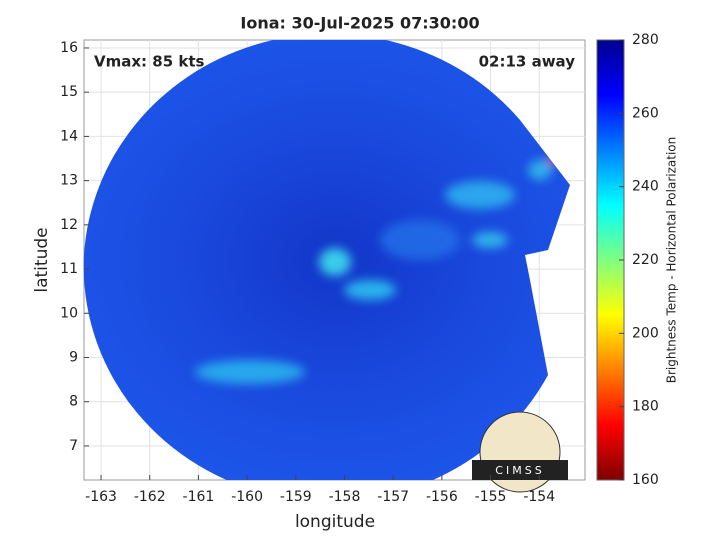 This screenshot has height=544, width=720. Describe the element at coordinates (527, 62) in the screenshot. I see `annotation: 02:13 away` at that location.